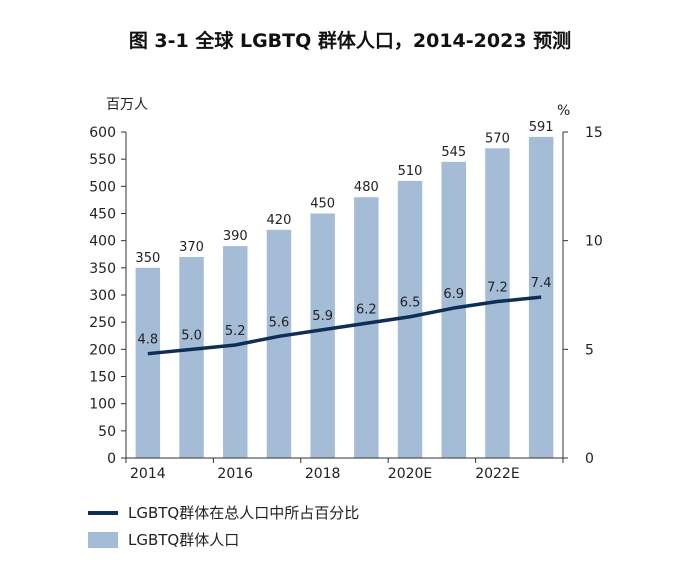 Image resolution: width=700 pixels, height=567 pixels. I want to click on line-value-label: 6.9, so click(453, 294).